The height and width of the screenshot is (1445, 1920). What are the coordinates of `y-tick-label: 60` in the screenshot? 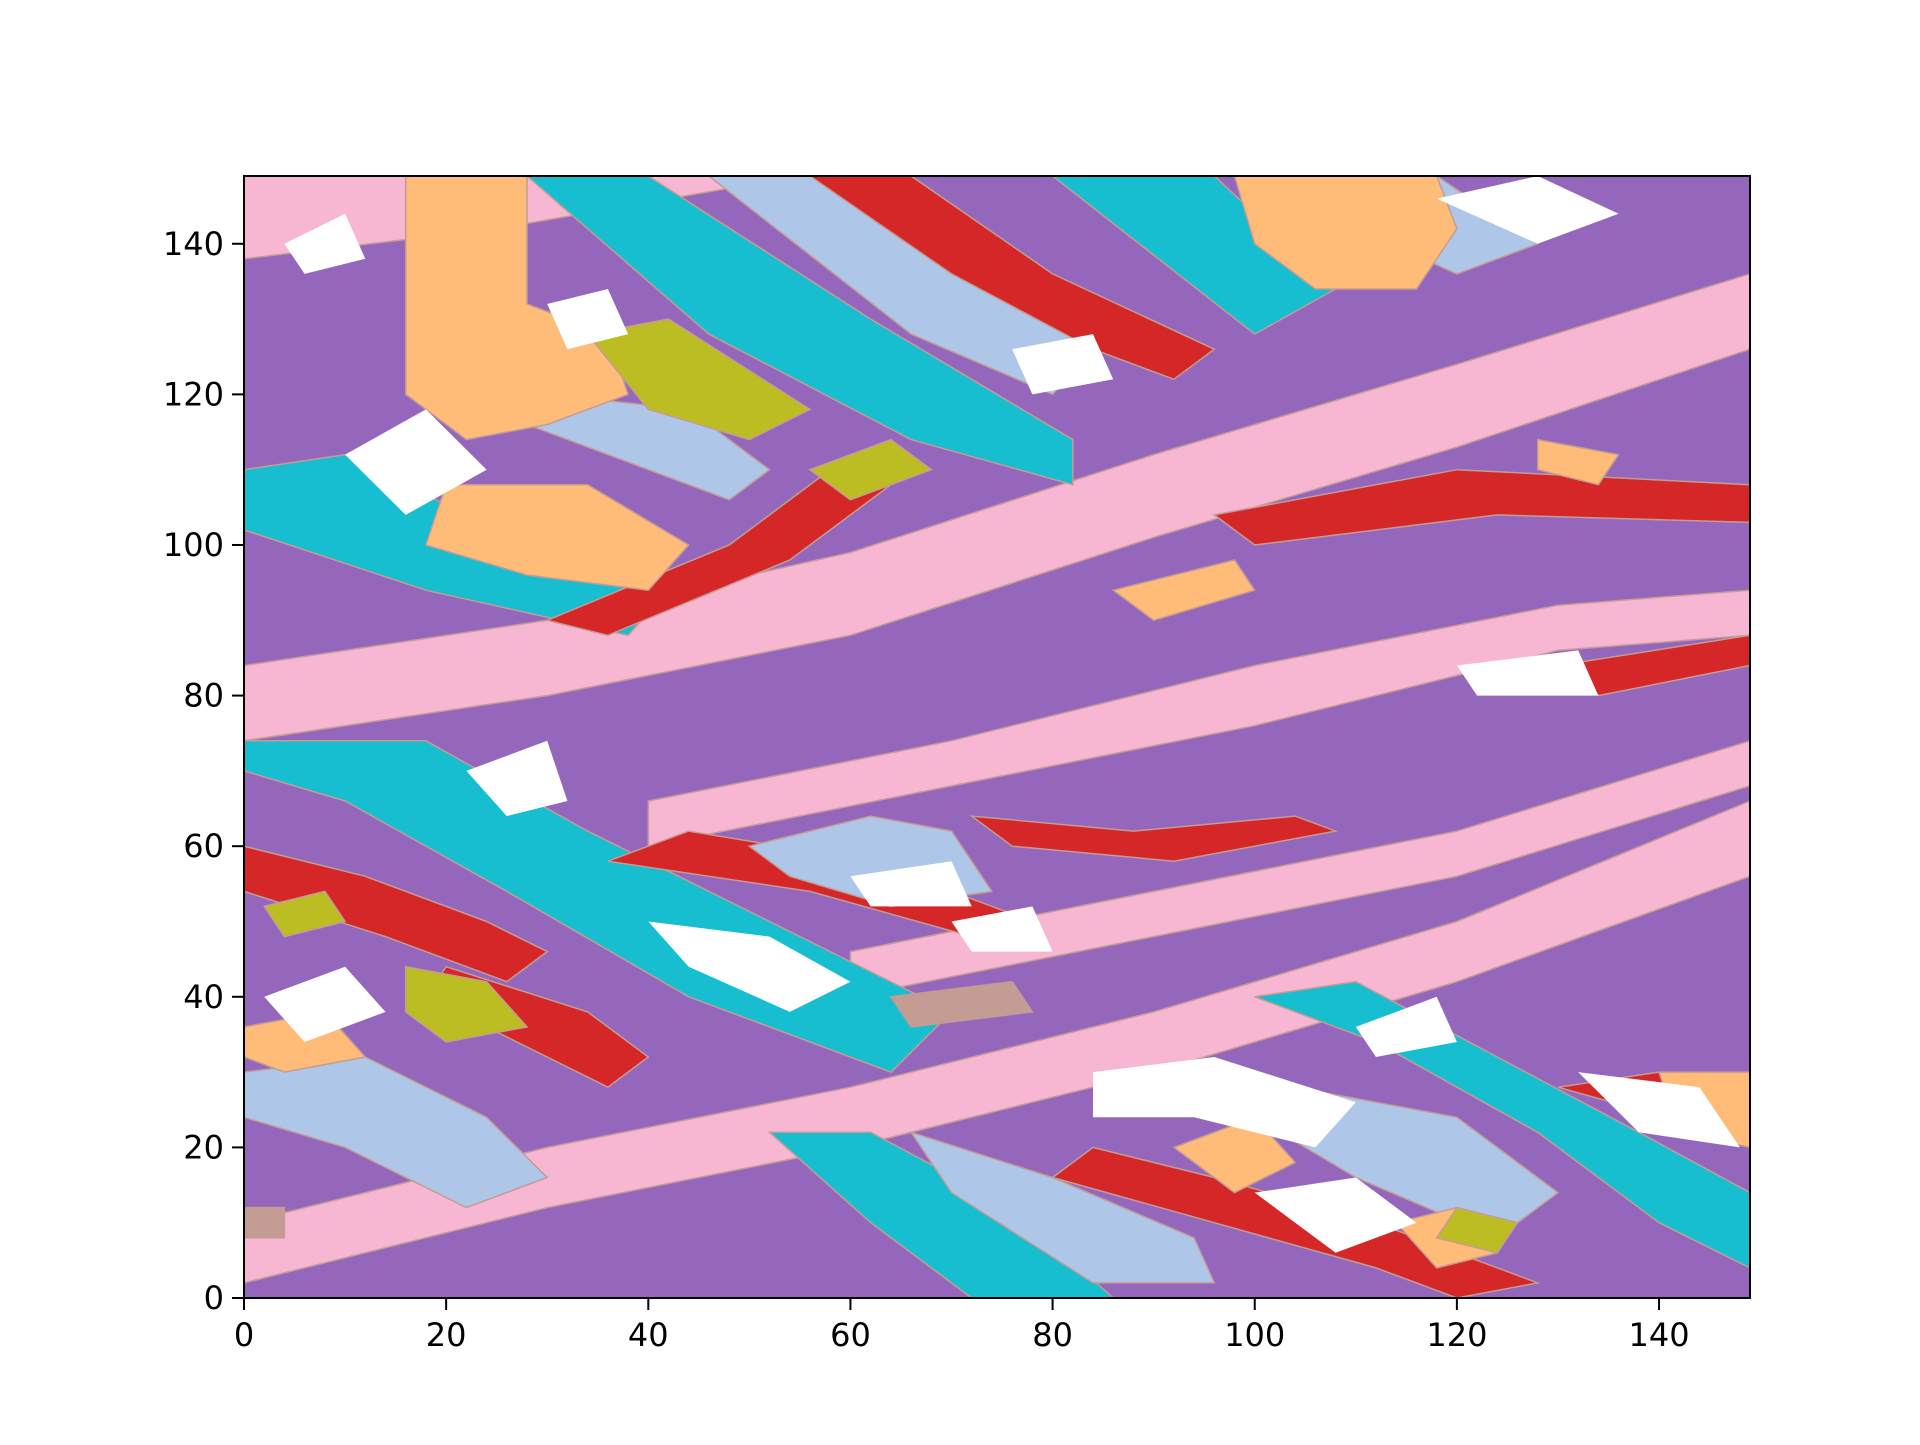 It's located at (203, 846).